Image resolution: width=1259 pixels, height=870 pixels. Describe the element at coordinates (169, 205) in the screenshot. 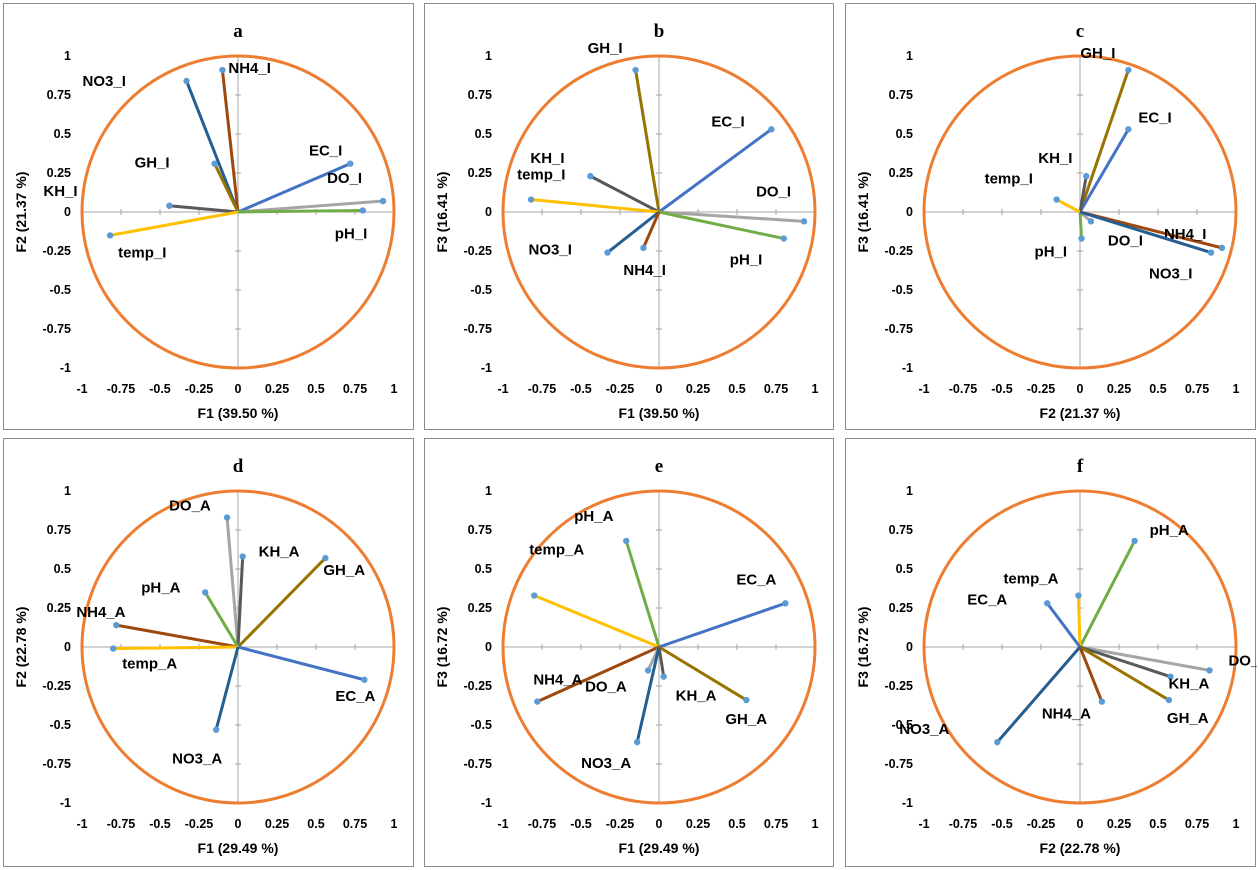

I see `vector-point-KH_I` at that location.